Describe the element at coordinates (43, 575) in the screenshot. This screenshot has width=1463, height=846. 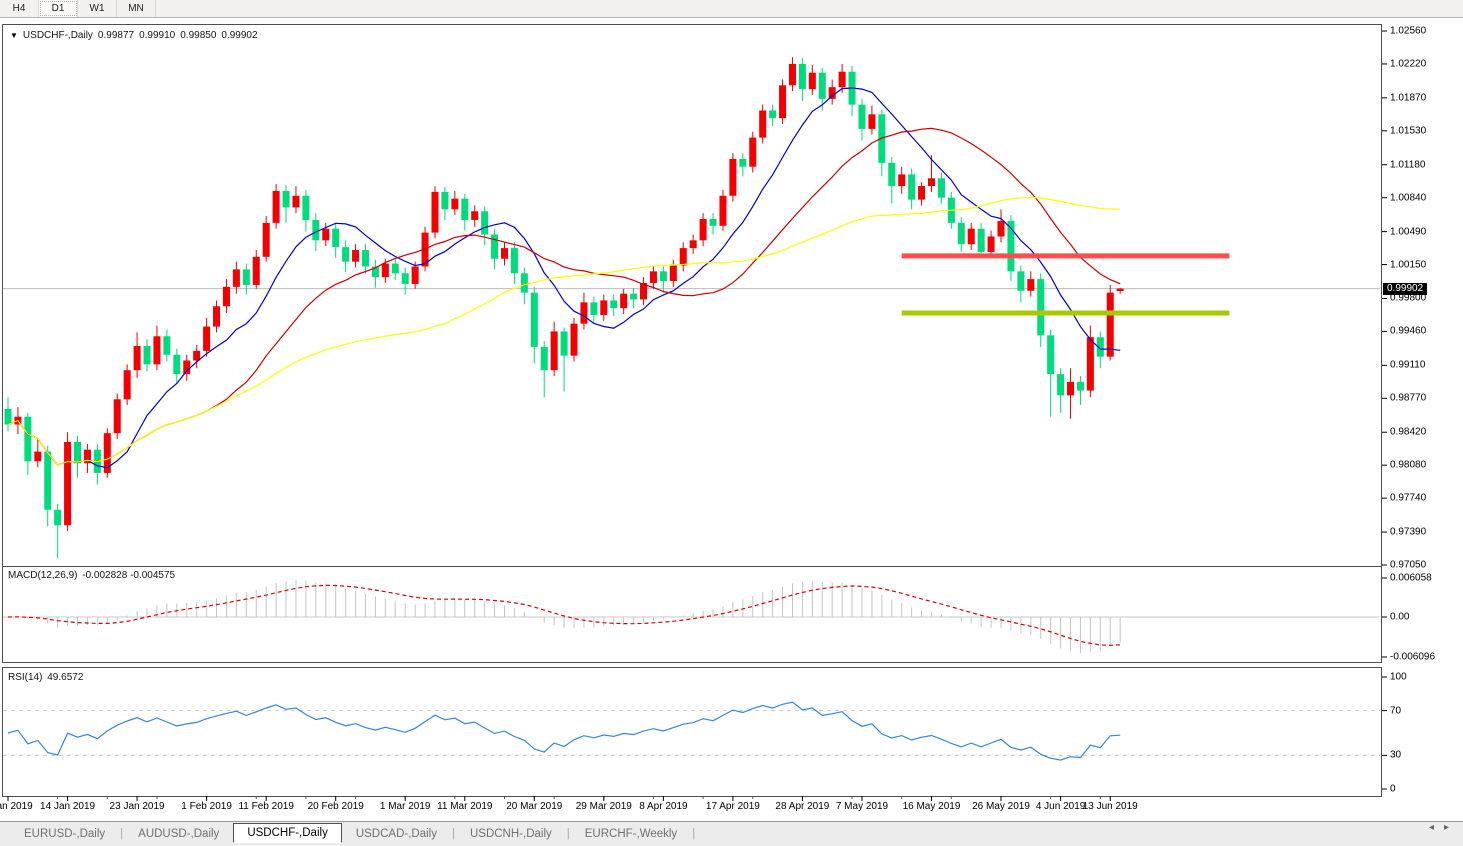
I see `macd-name: MACD(12,26,9)` at that location.